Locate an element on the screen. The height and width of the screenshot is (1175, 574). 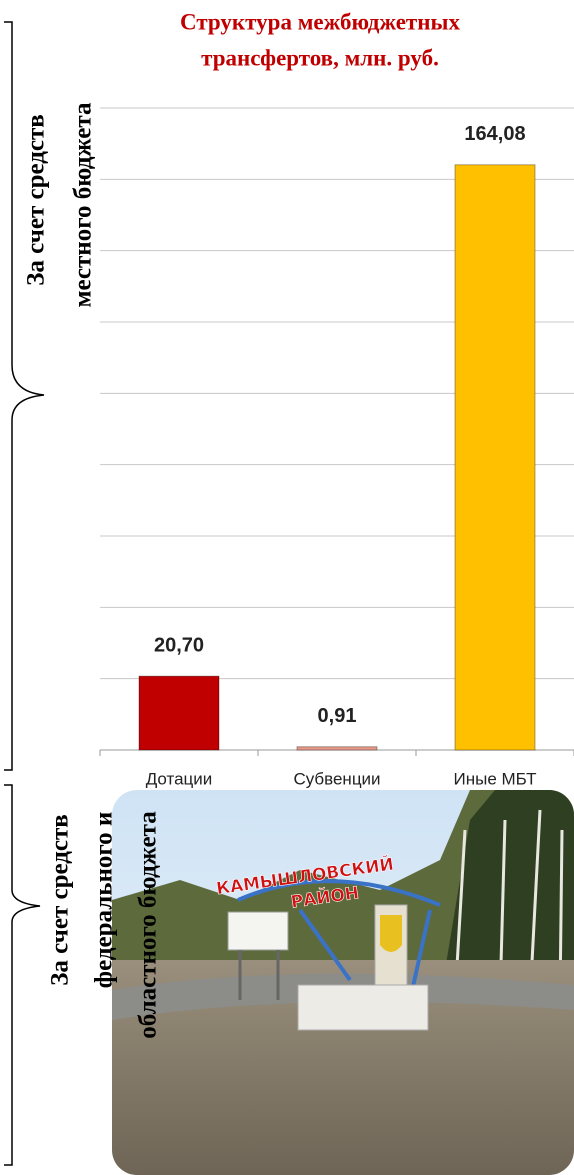
annotation: федерального и is located at coordinates (104, 900).